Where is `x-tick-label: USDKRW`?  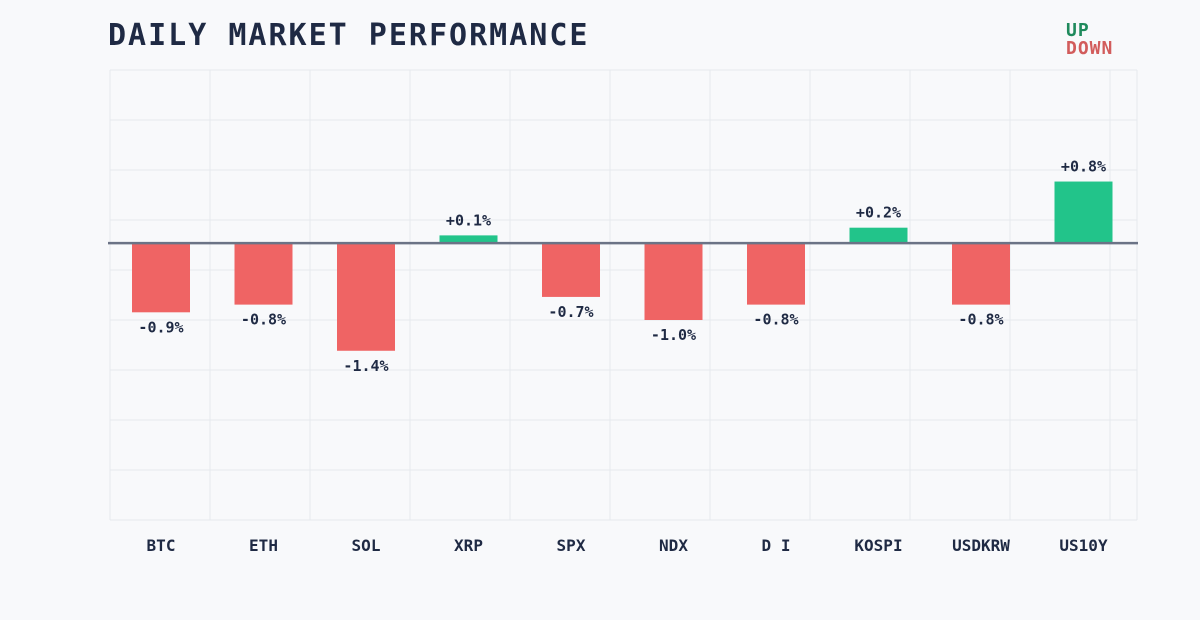 x-tick-label: USDKRW is located at coordinates (981, 545).